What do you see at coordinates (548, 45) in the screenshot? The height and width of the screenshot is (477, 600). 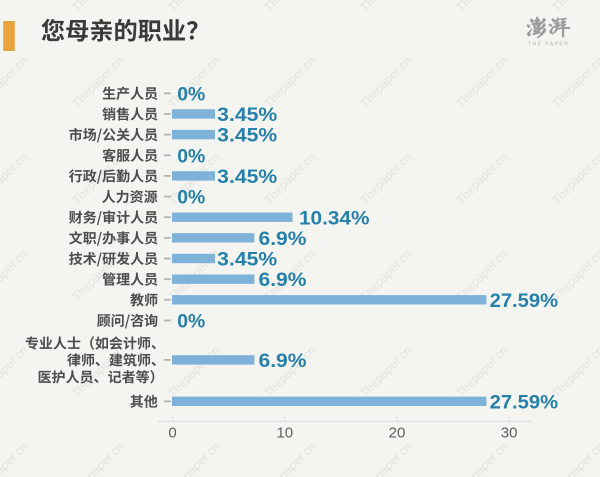 I see `svg-text: THE PAPER` at bounding box center [548, 45].